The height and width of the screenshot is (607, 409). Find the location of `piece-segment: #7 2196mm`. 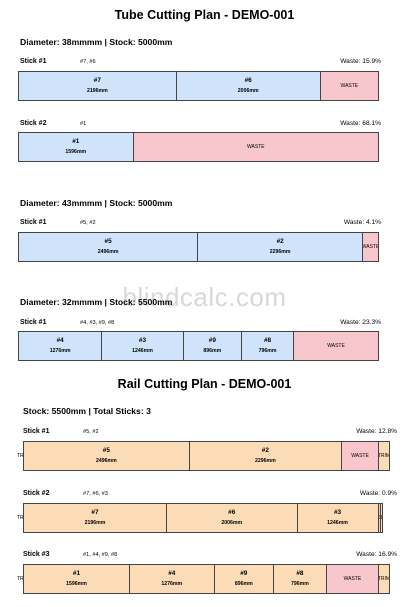

piece-segment: #7 2196mm is located at coordinates (98, 86).